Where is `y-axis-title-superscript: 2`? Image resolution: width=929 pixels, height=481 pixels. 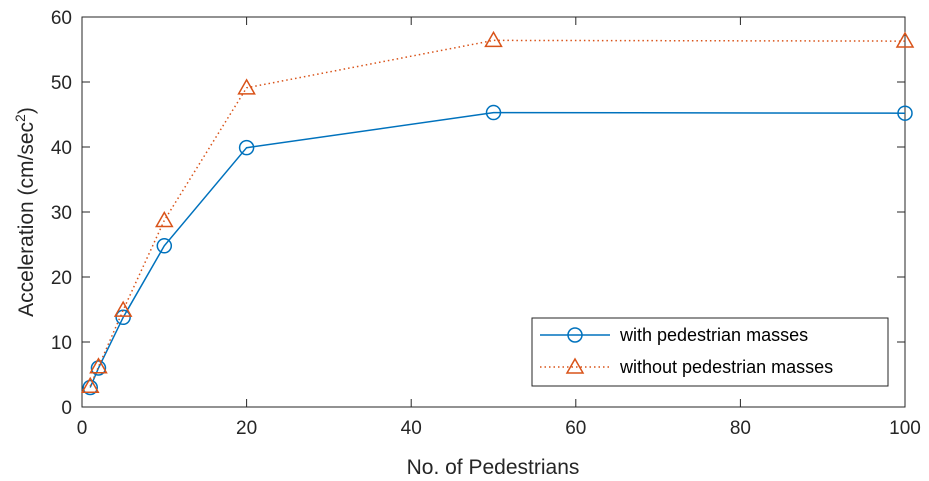
y-axis-title-superscript: 2 is located at coordinates (20, 118).